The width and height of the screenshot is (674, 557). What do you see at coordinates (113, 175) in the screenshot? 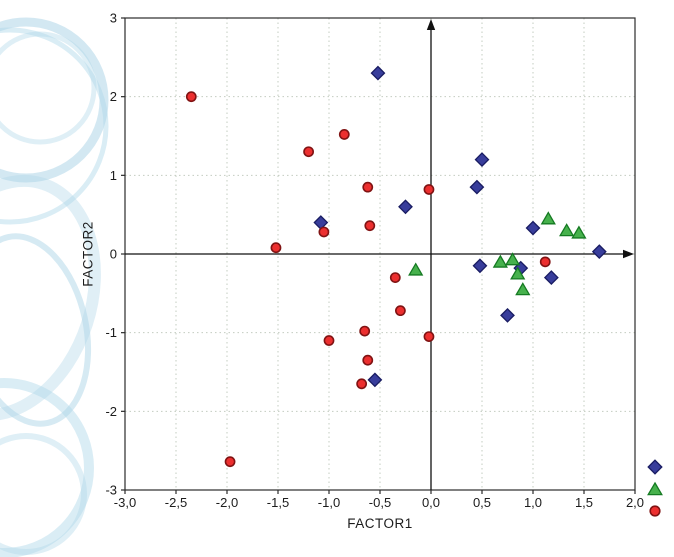
I see `y-tick-label: 1` at bounding box center [113, 175].